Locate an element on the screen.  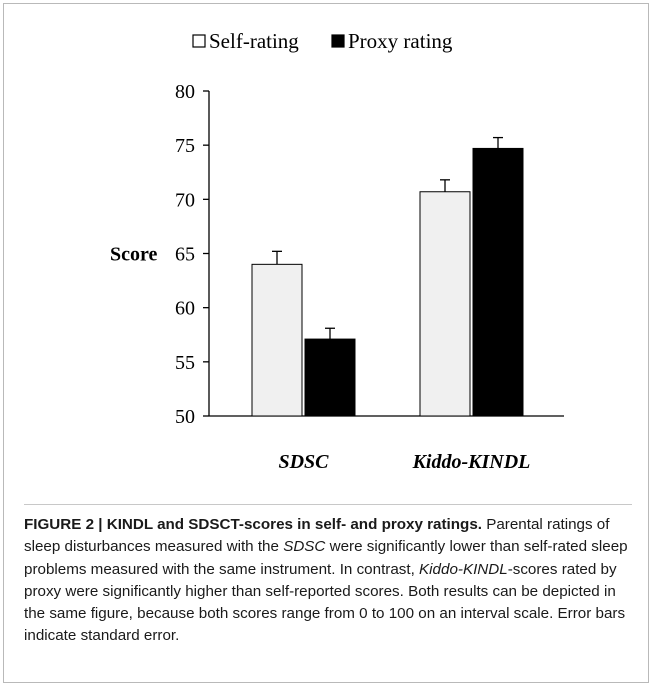
category-label: SDSC is located at coordinates (303, 462).